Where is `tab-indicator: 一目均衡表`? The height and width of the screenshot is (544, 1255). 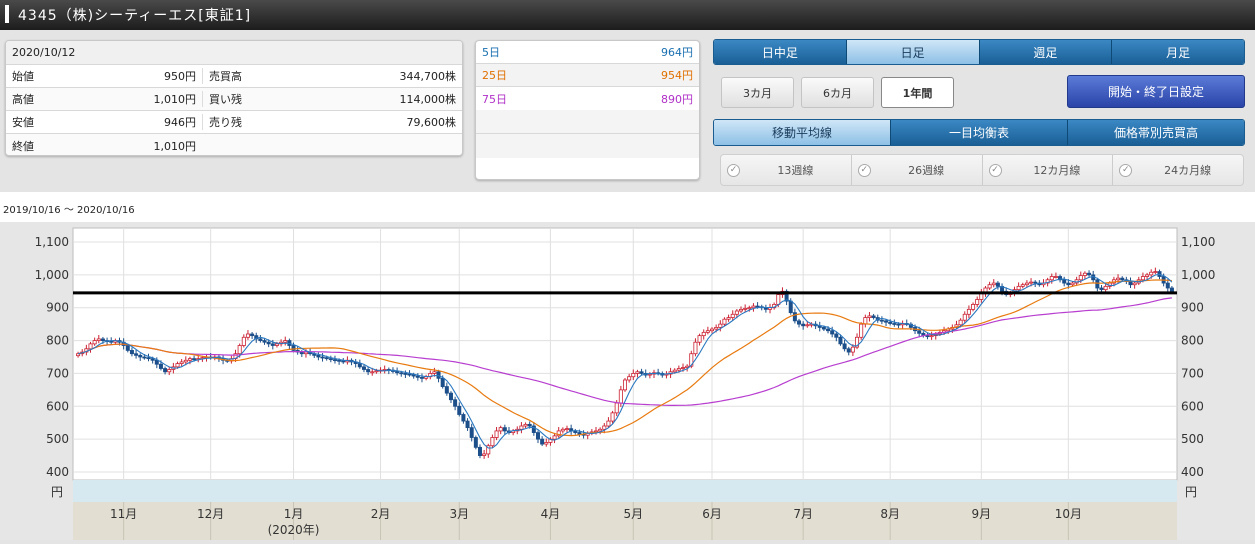
tab-indicator: 一目均衡表 is located at coordinates (979, 132).